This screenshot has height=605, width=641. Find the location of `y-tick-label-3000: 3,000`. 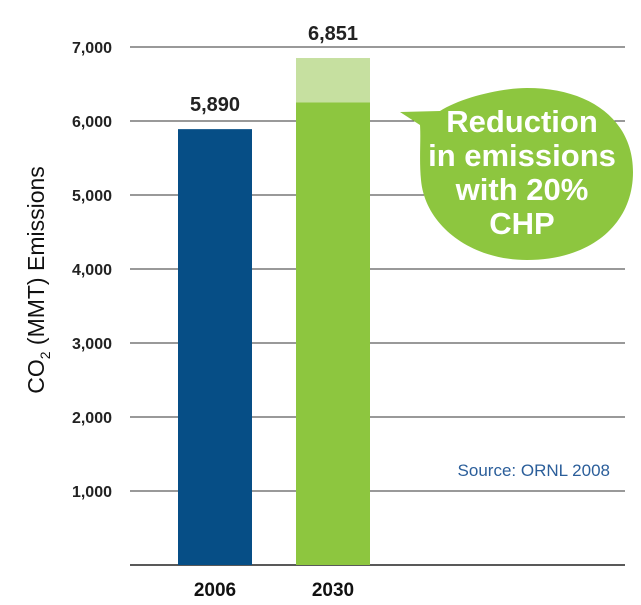

y-tick-label-3000: 3,000 is located at coordinates (92, 344).